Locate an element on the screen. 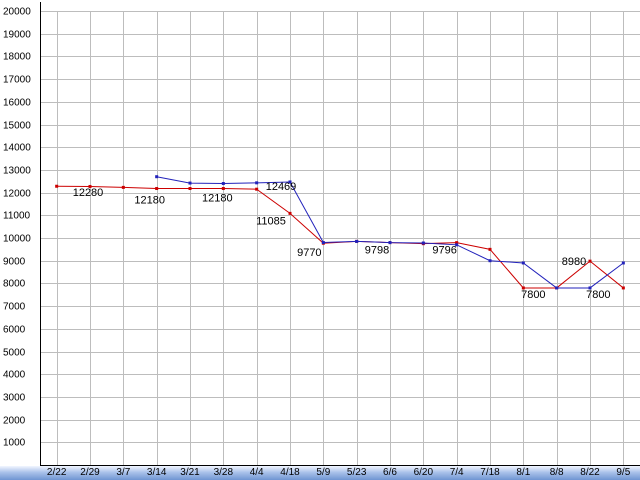 This screenshot has width=640, height=480. x-tick-label: 7/18 is located at coordinates (490, 472).